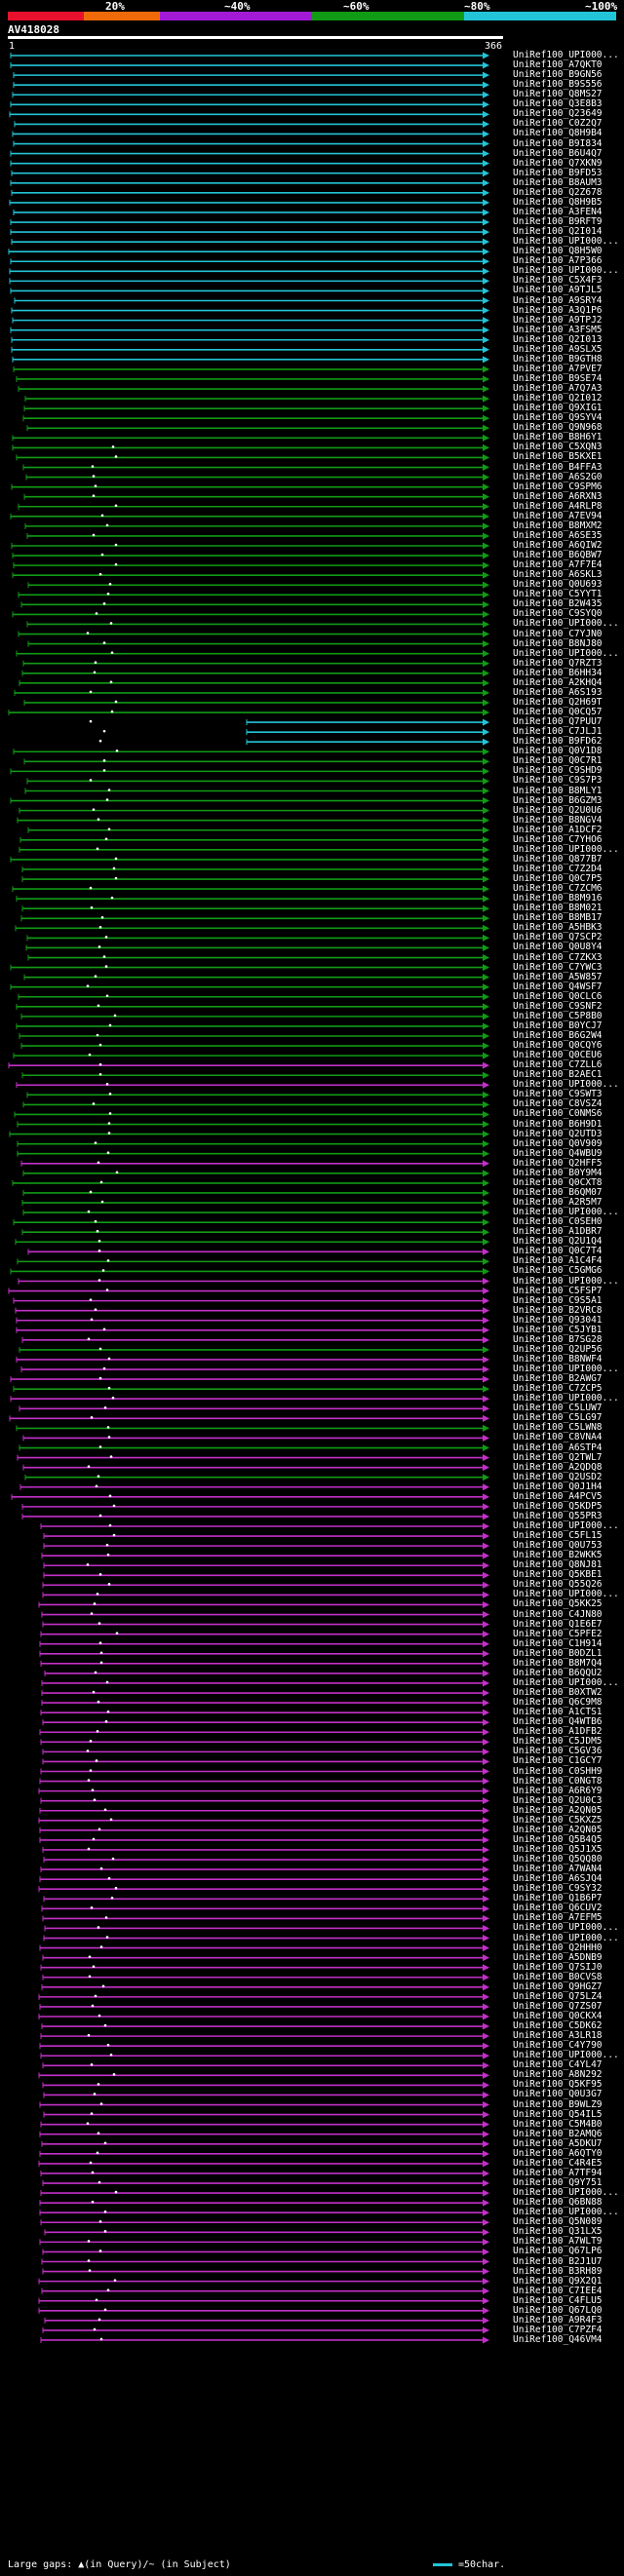  I want to click on hit-label: UniRef100_B6GZM3, so click(558, 800).